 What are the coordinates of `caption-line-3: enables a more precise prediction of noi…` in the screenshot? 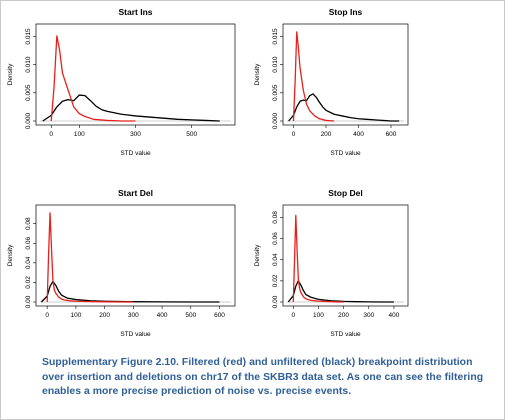 It's located at (197, 392).